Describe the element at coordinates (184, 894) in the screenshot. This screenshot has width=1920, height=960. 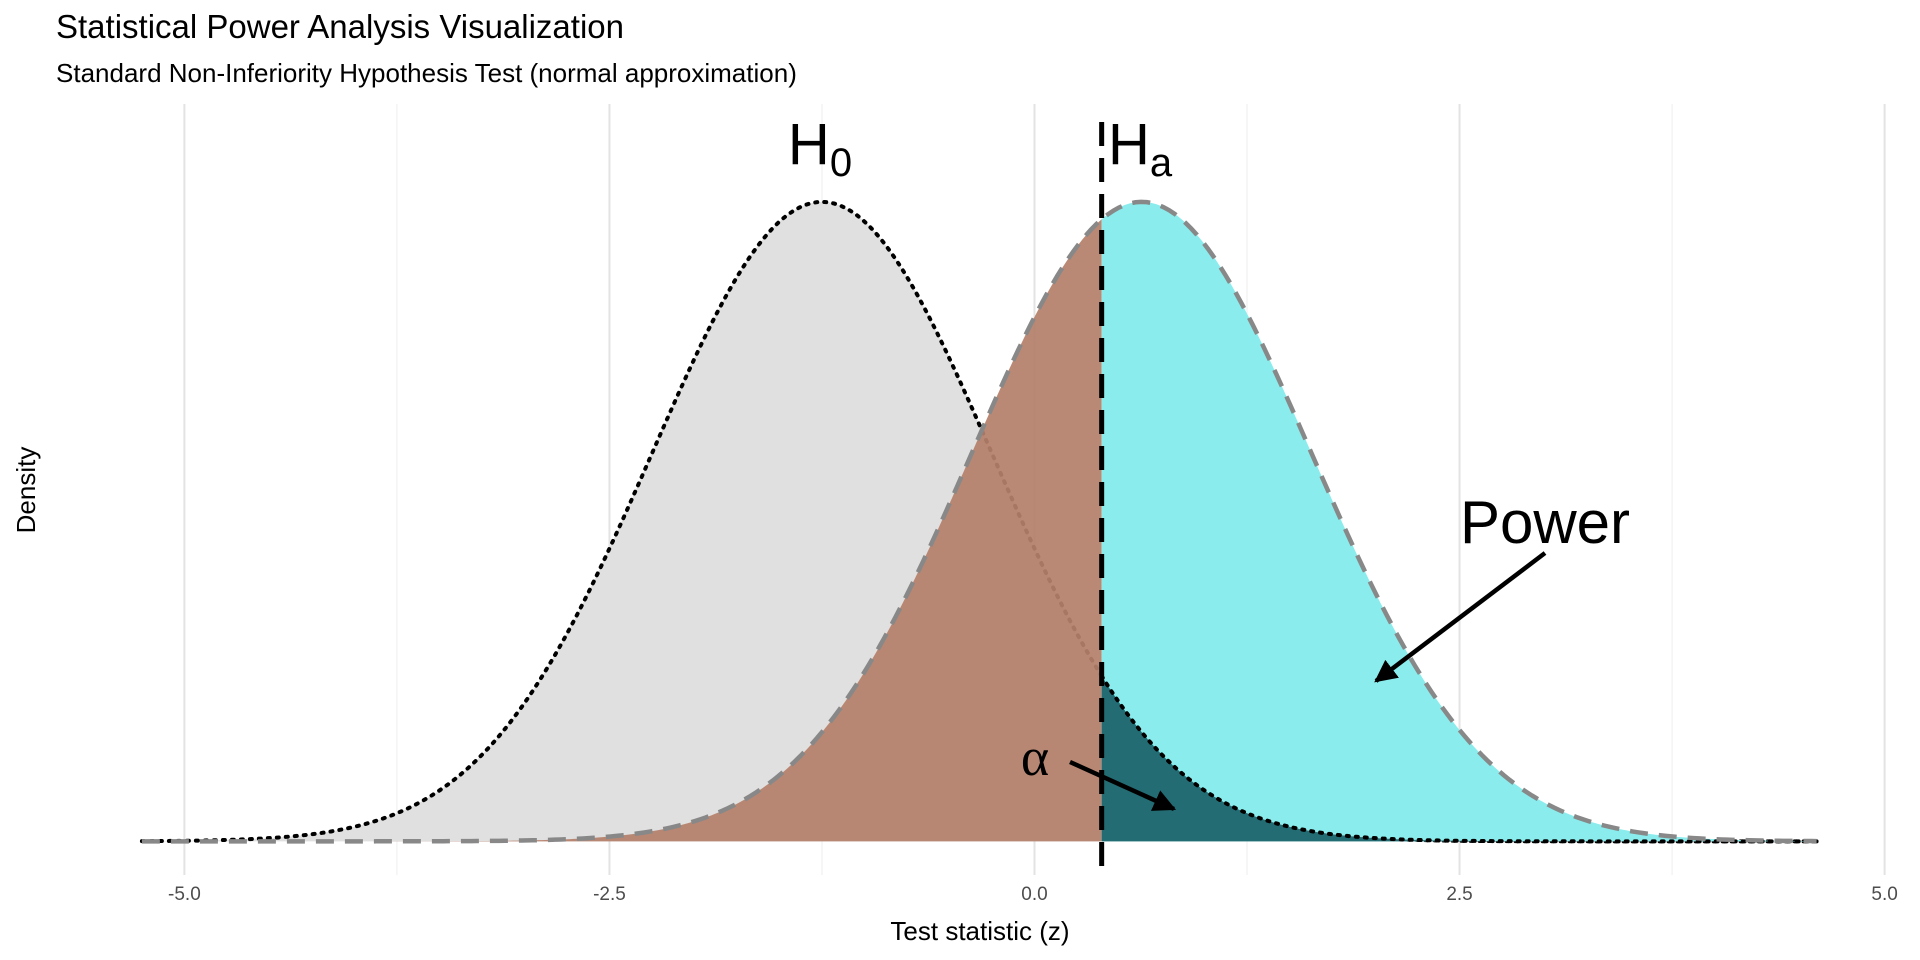
I see `x-tick-label: -5.0` at that location.